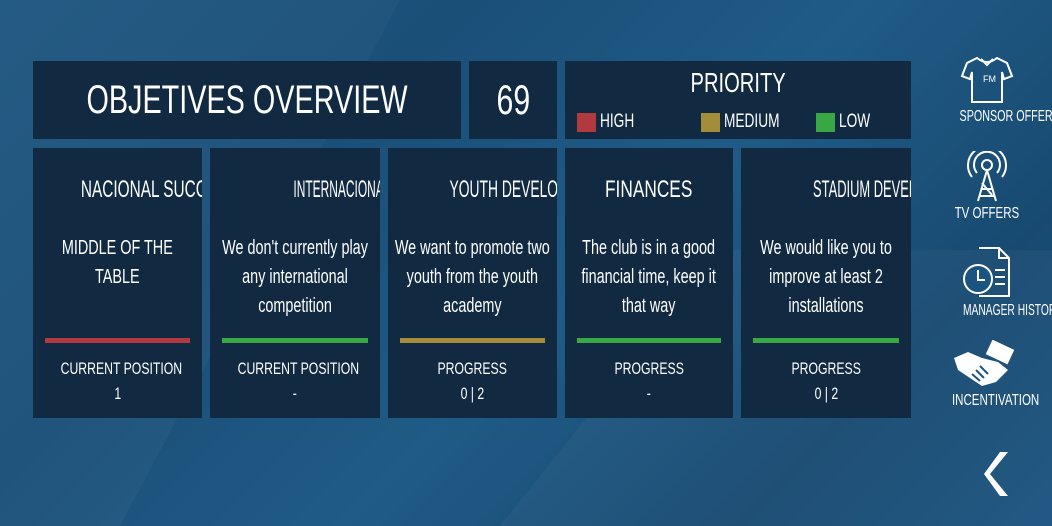  I want to click on sidebar-label: TV OFFERS, so click(987, 213).